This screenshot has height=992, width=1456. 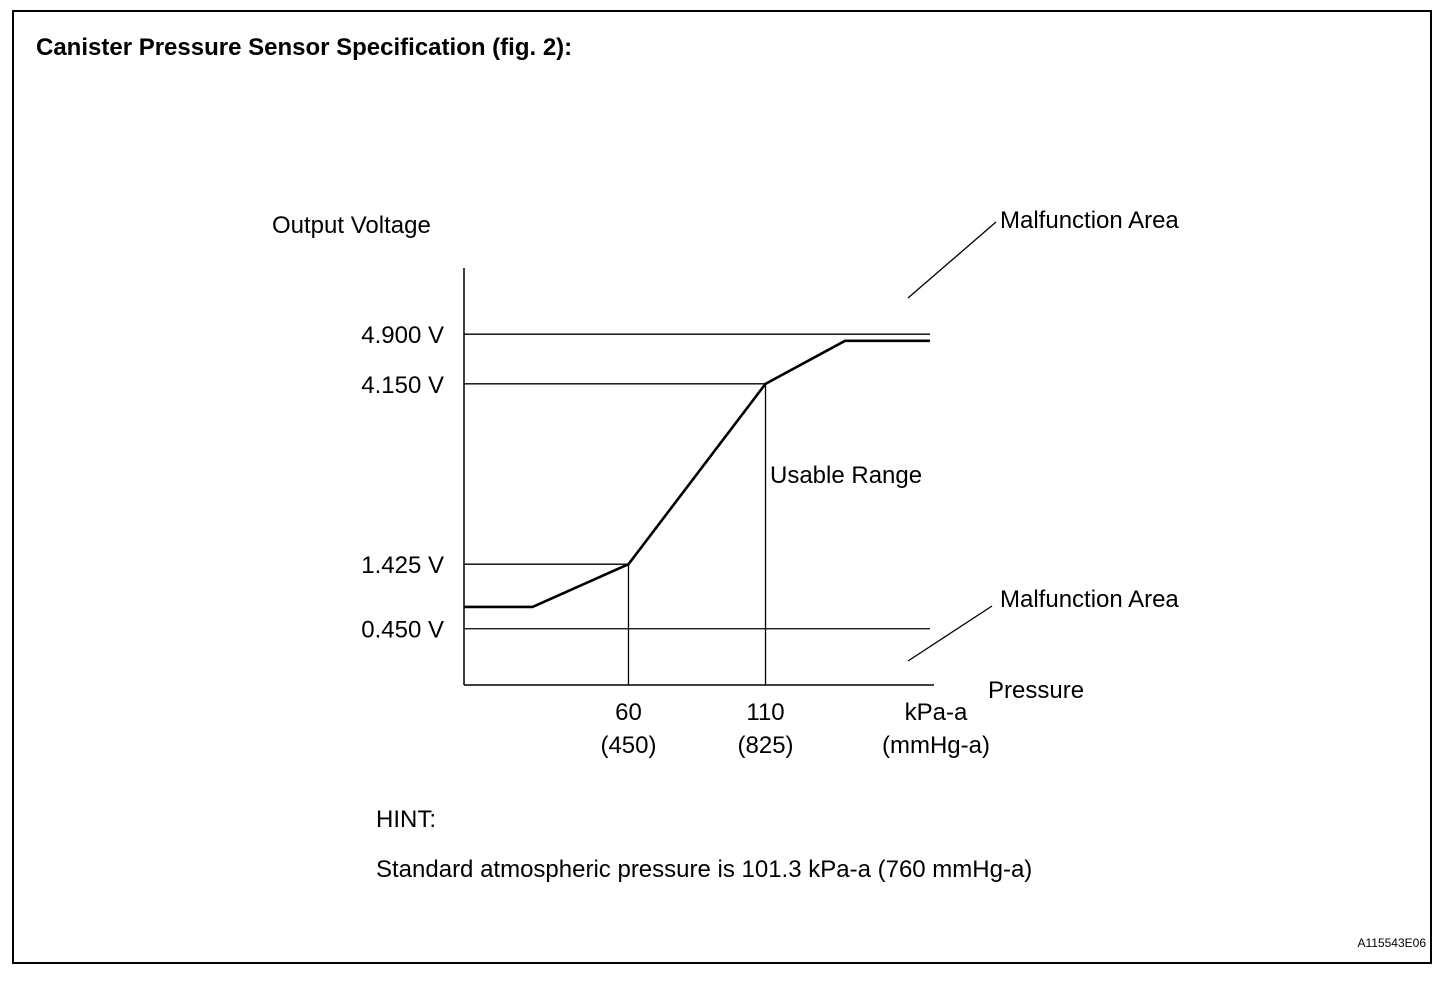 What do you see at coordinates (765, 712) in the screenshot?
I see `x-tick-label: 110` at bounding box center [765, 712].